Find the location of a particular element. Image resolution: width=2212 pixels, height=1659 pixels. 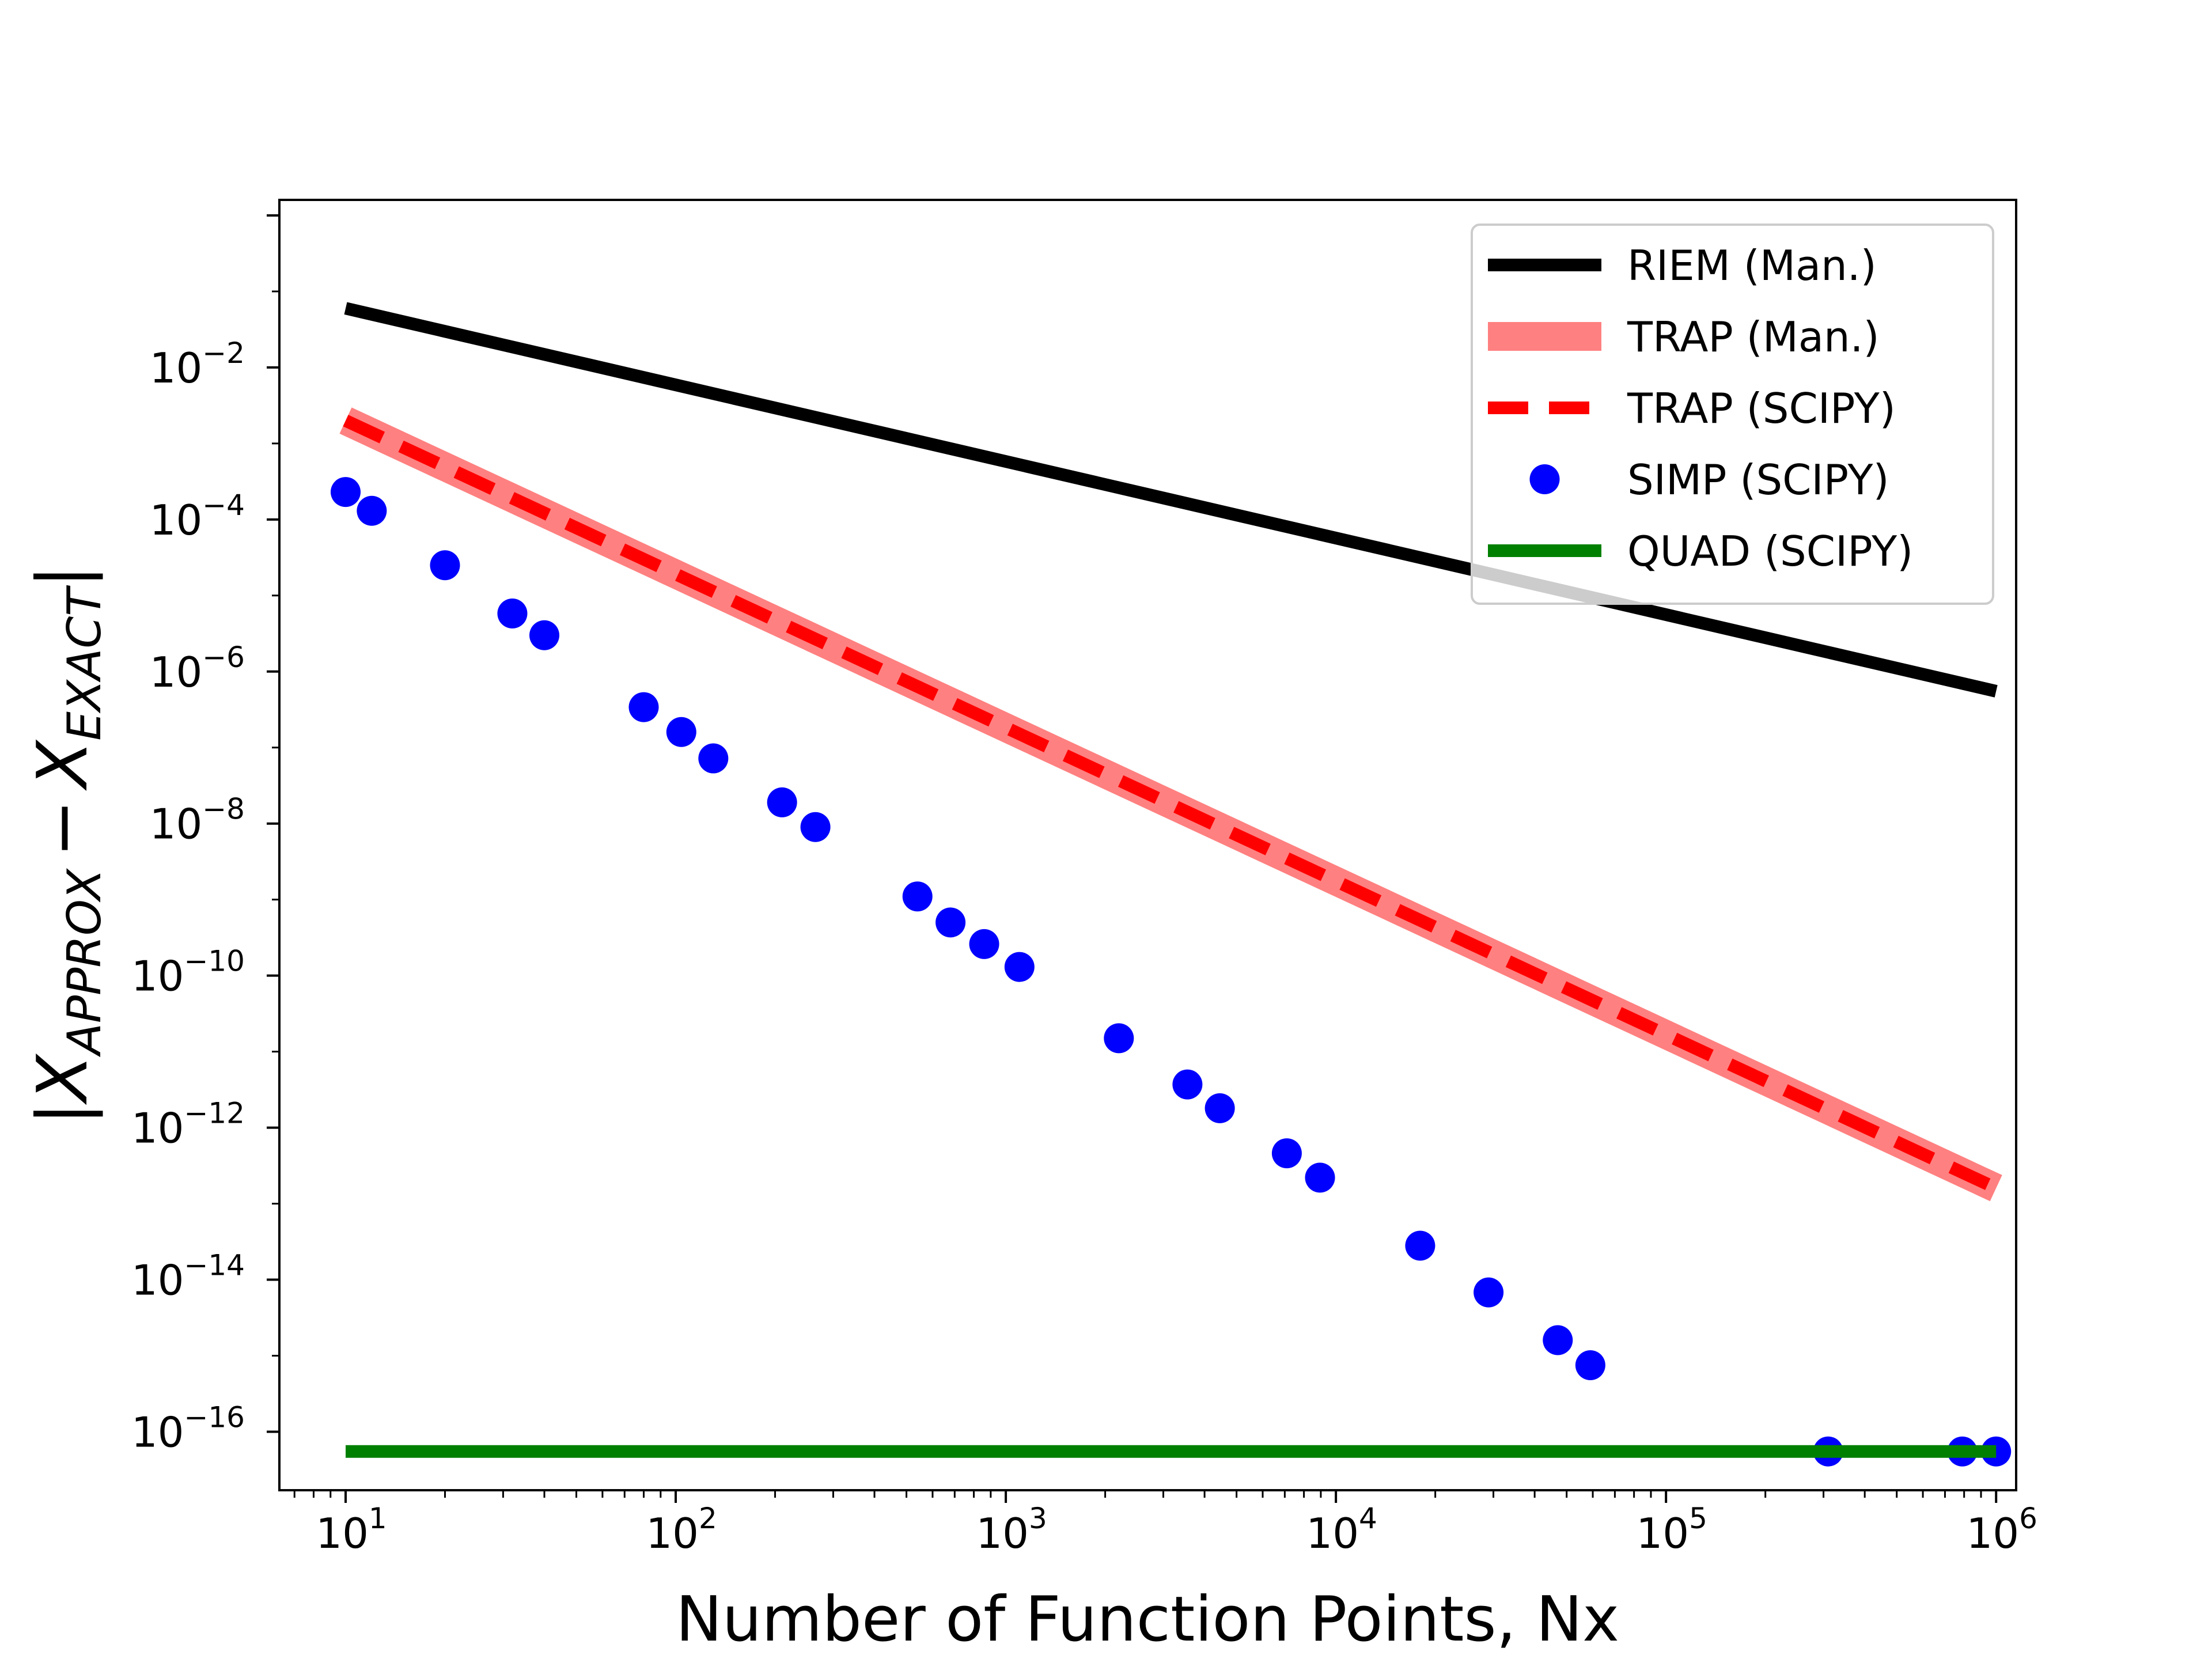

y-label-sub-exact: EXACT is located at coordinates (84, 663).